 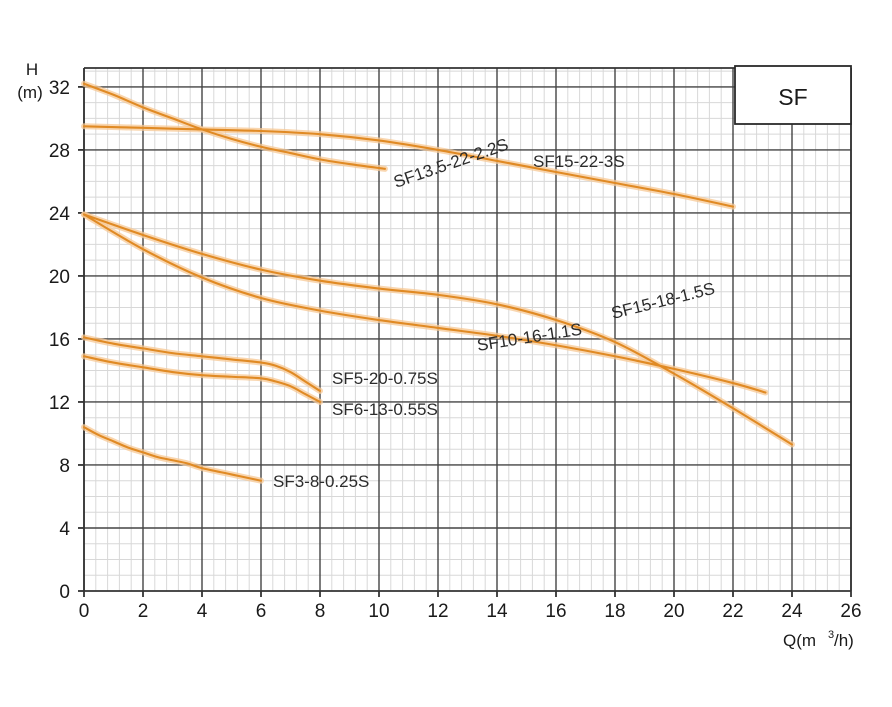 What do you see at coordinates (59, 277) in the screenshot?
I see `y-axis-tick-label: 20` at bounding box center [59, 277].